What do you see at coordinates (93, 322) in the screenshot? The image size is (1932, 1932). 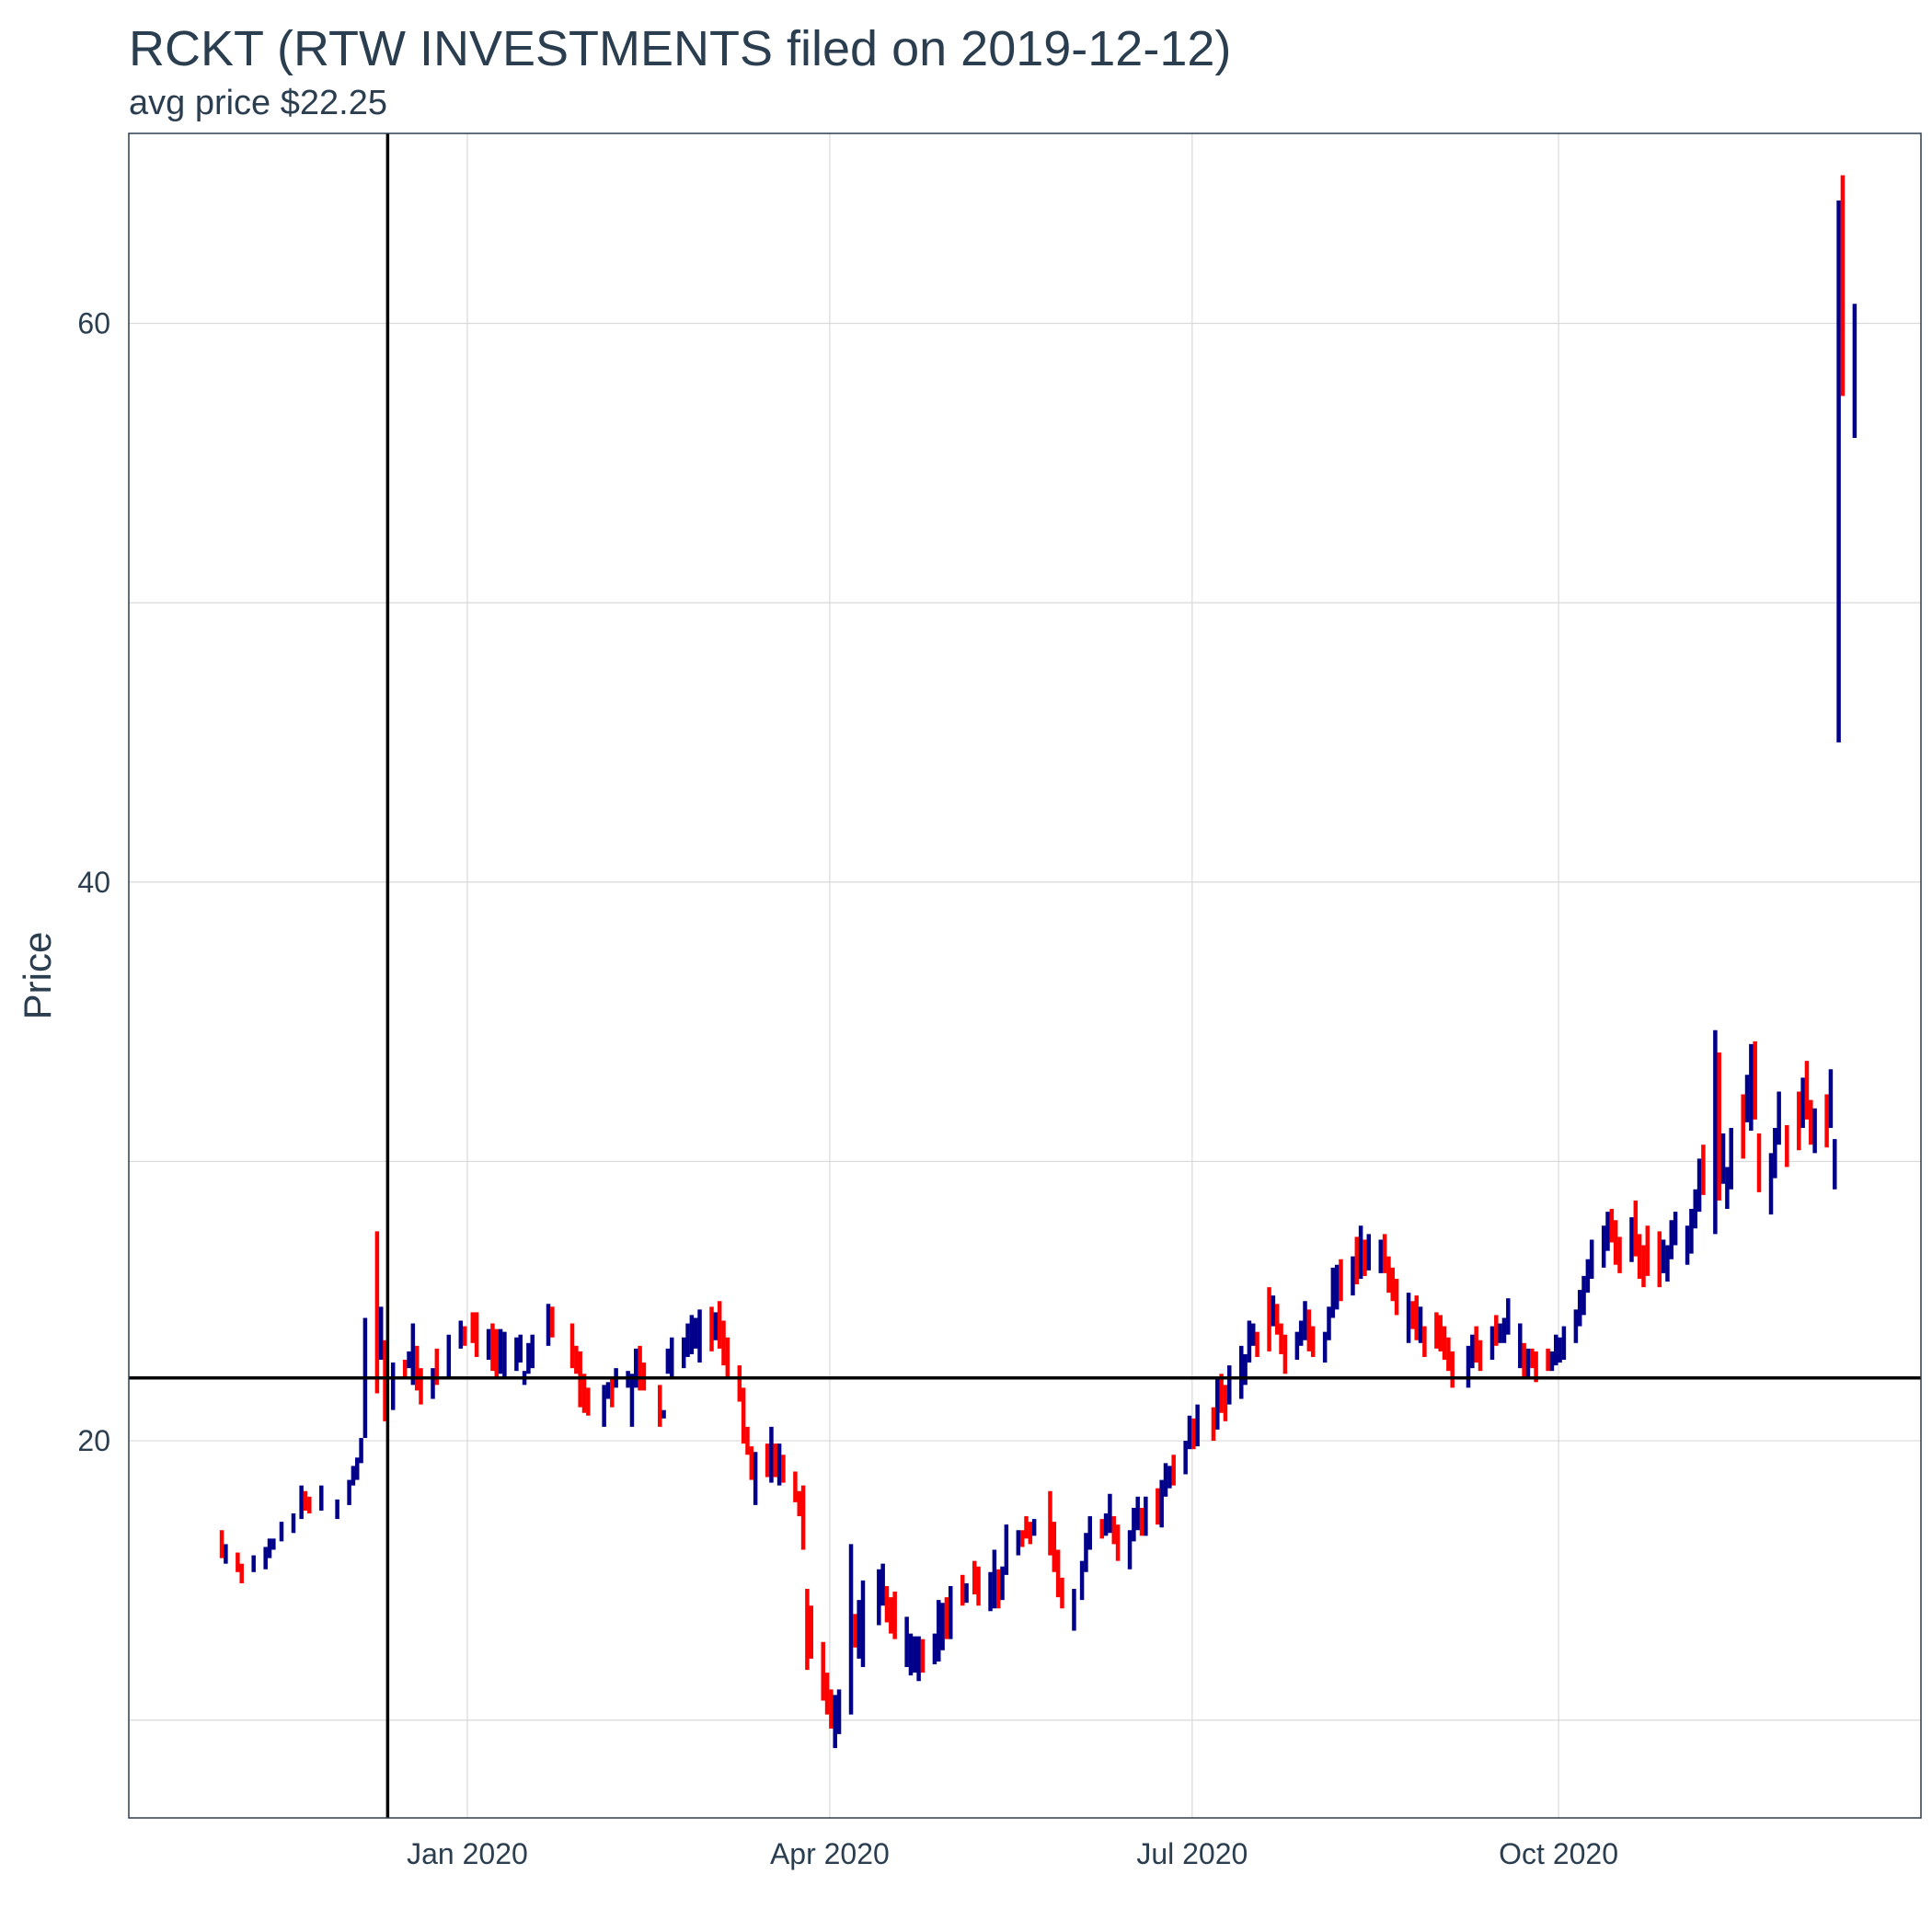 I see `y-tick-label: 60` at bounding box center [93, 322].